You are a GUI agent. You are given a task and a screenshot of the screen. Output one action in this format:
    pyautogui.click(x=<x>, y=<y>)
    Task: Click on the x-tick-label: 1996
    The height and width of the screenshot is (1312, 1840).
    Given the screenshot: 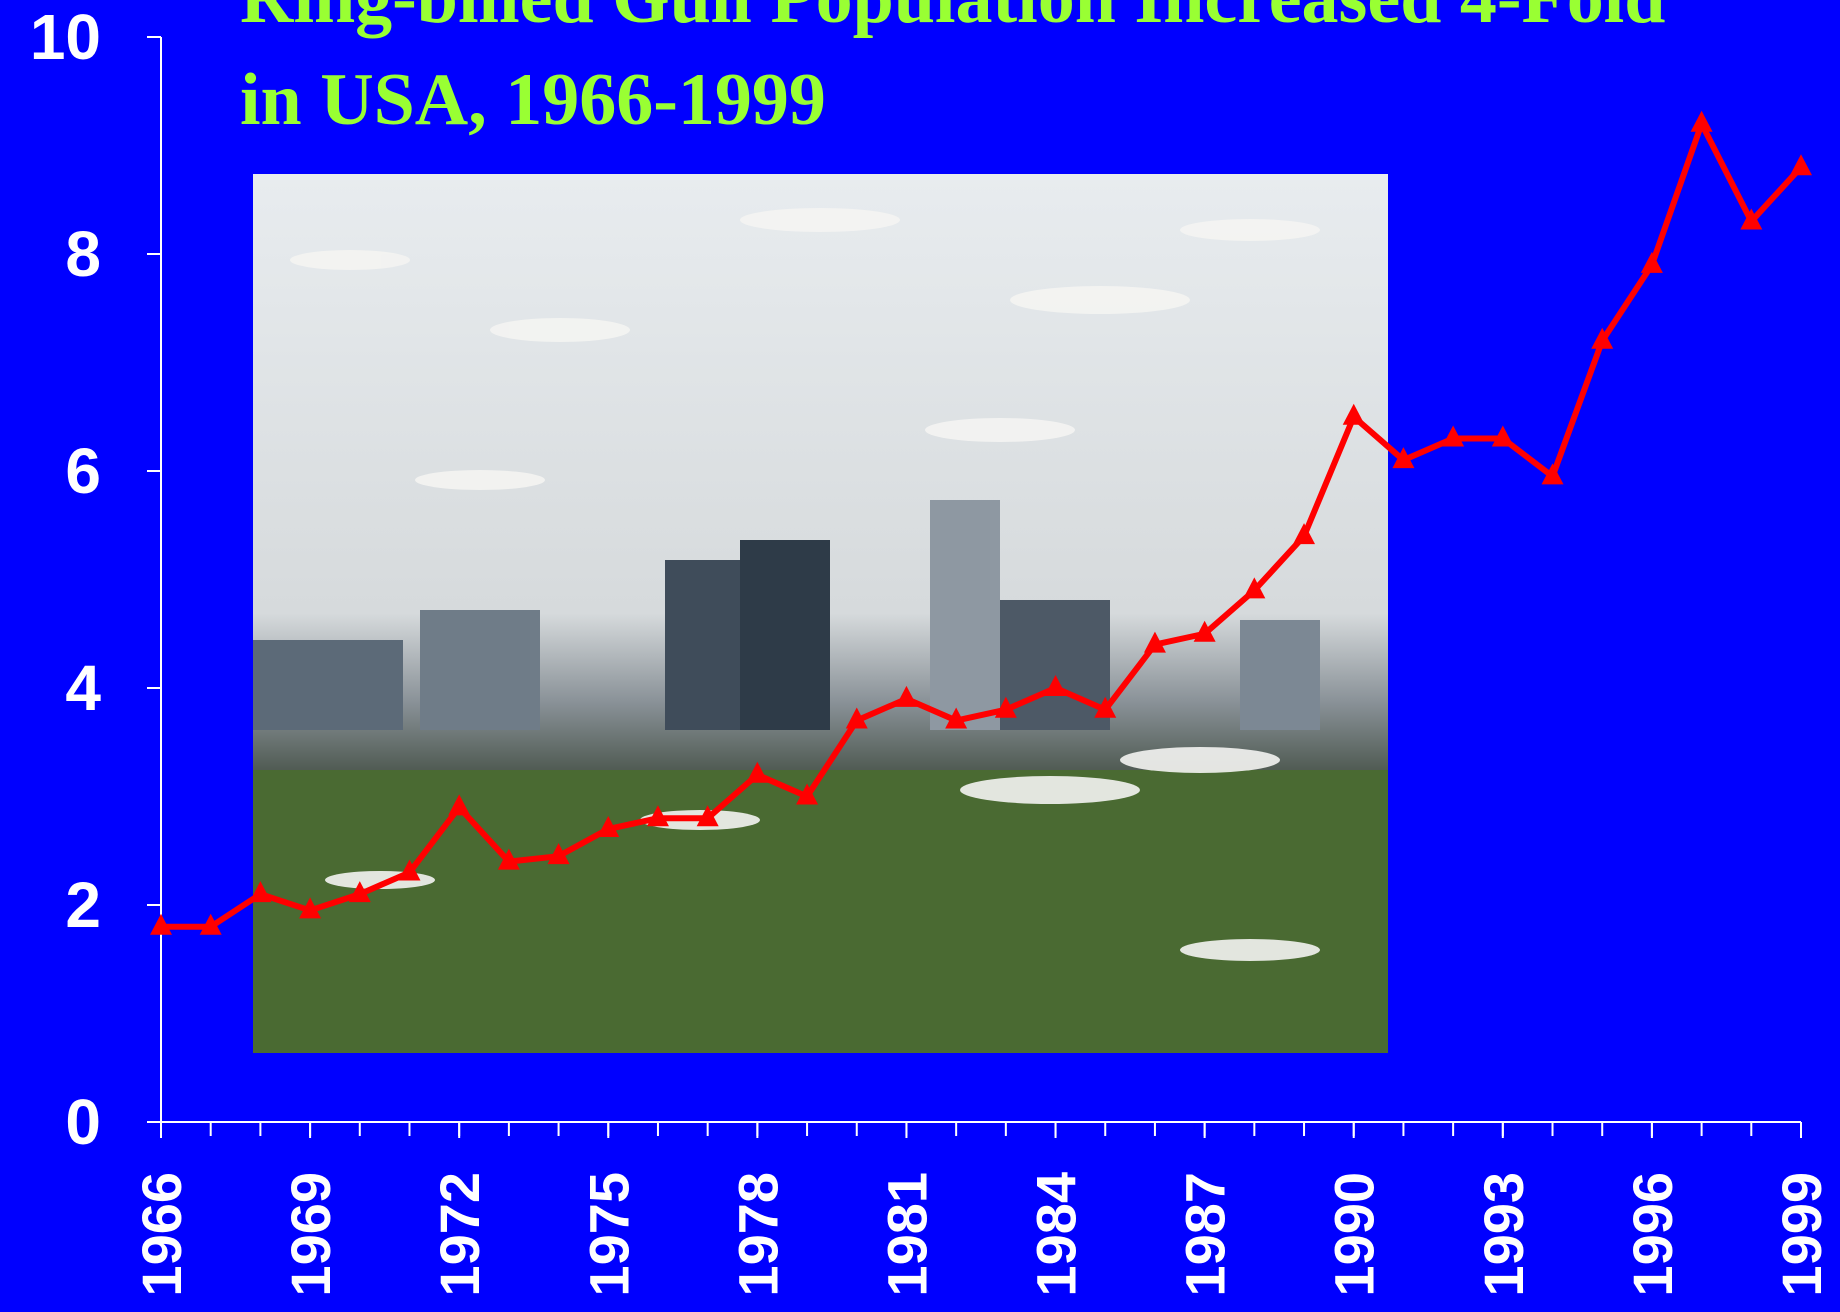 What is the action you would take?
    pyautogui.click(x=1652, y=1234)
    